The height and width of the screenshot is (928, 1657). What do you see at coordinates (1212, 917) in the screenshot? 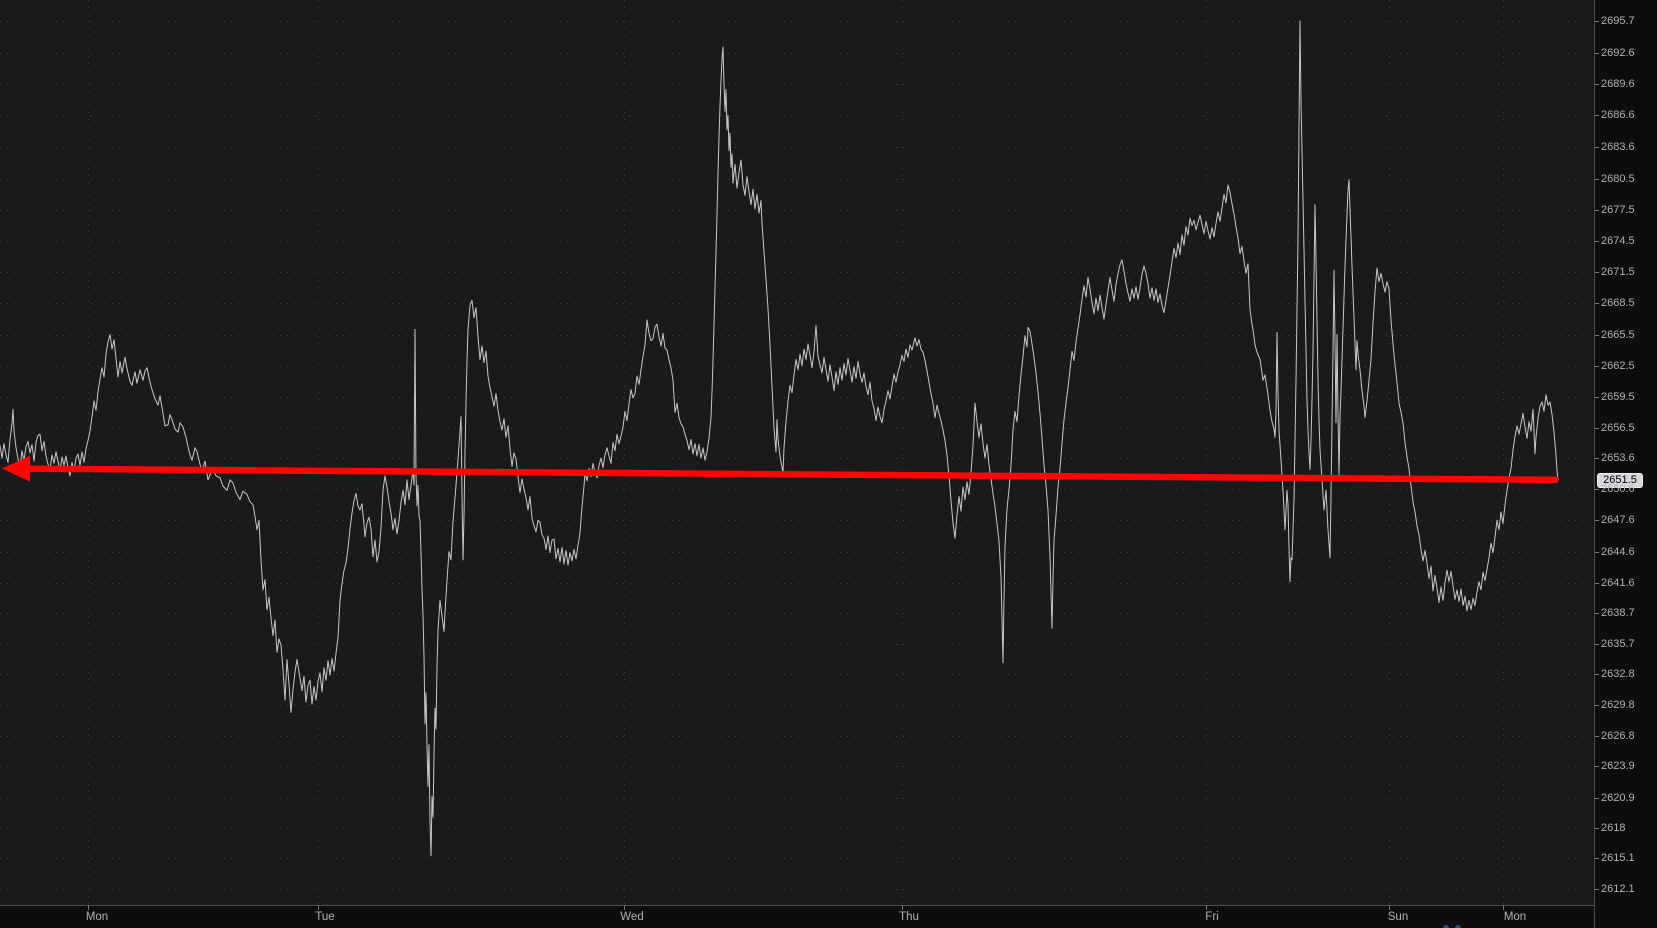
I see `day-label: Fri` at bounding box center [1212, 917].